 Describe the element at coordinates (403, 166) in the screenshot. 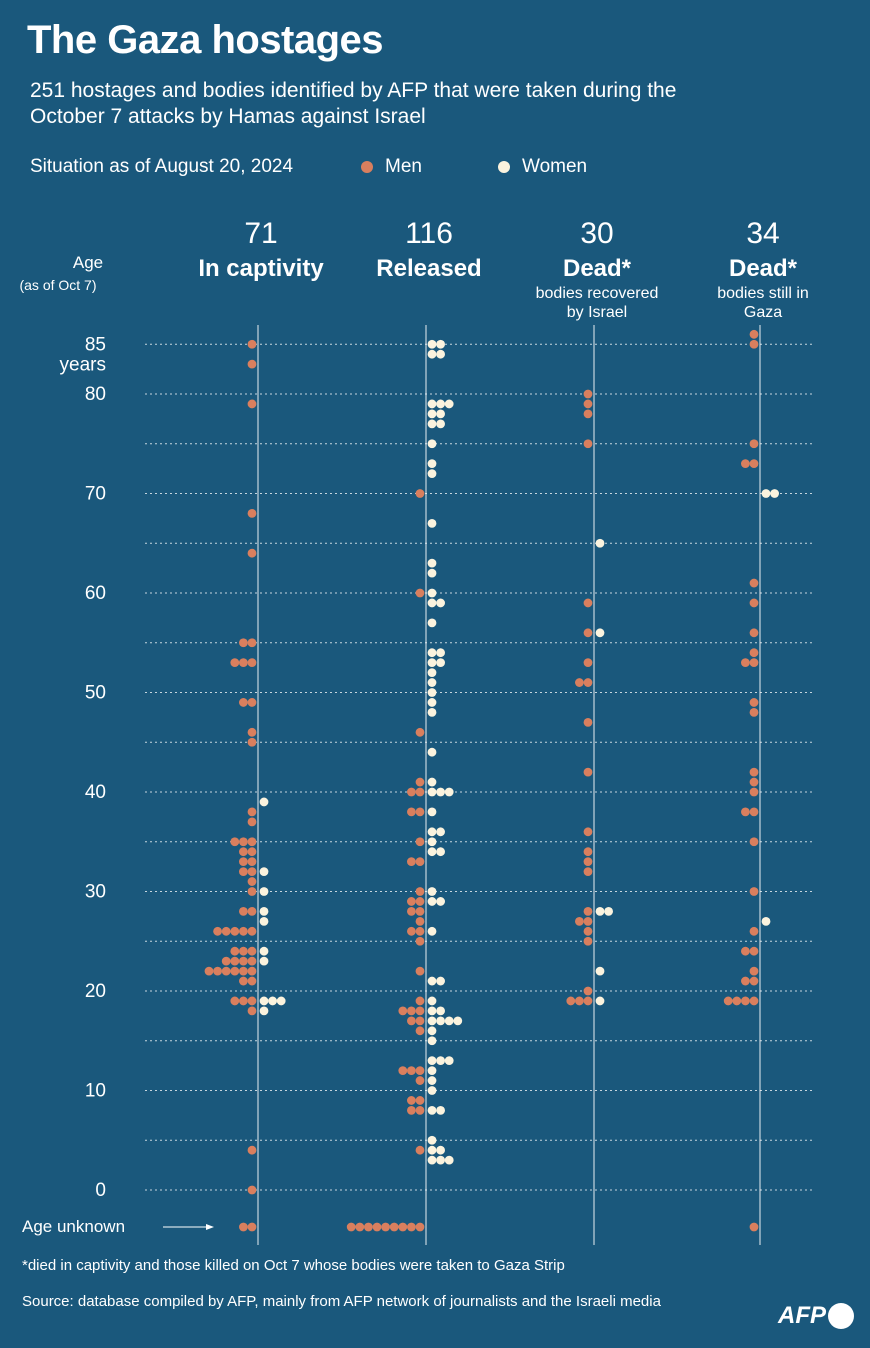

I see `legend-men-label: Men` at that location.